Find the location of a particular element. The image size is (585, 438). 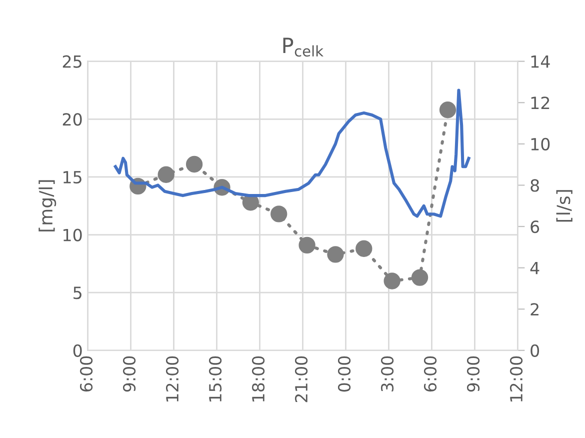

y2-tick-label: 12 is located at coordinates (540, 102).